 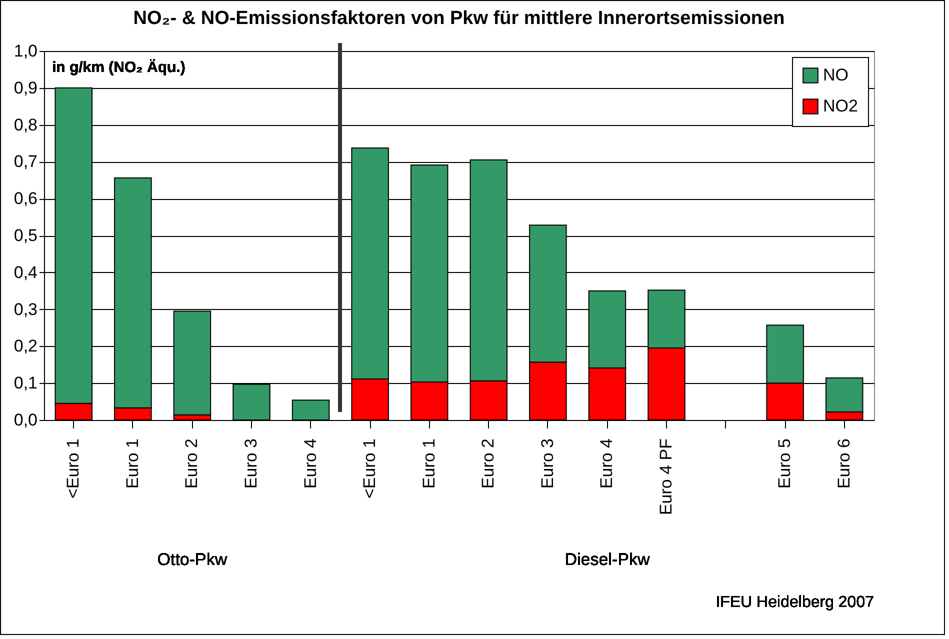 What do you see at coordinates (26, 124) in the screenshot?
I see `y-tick-label: 0,8` at bounding box center [26, 124].